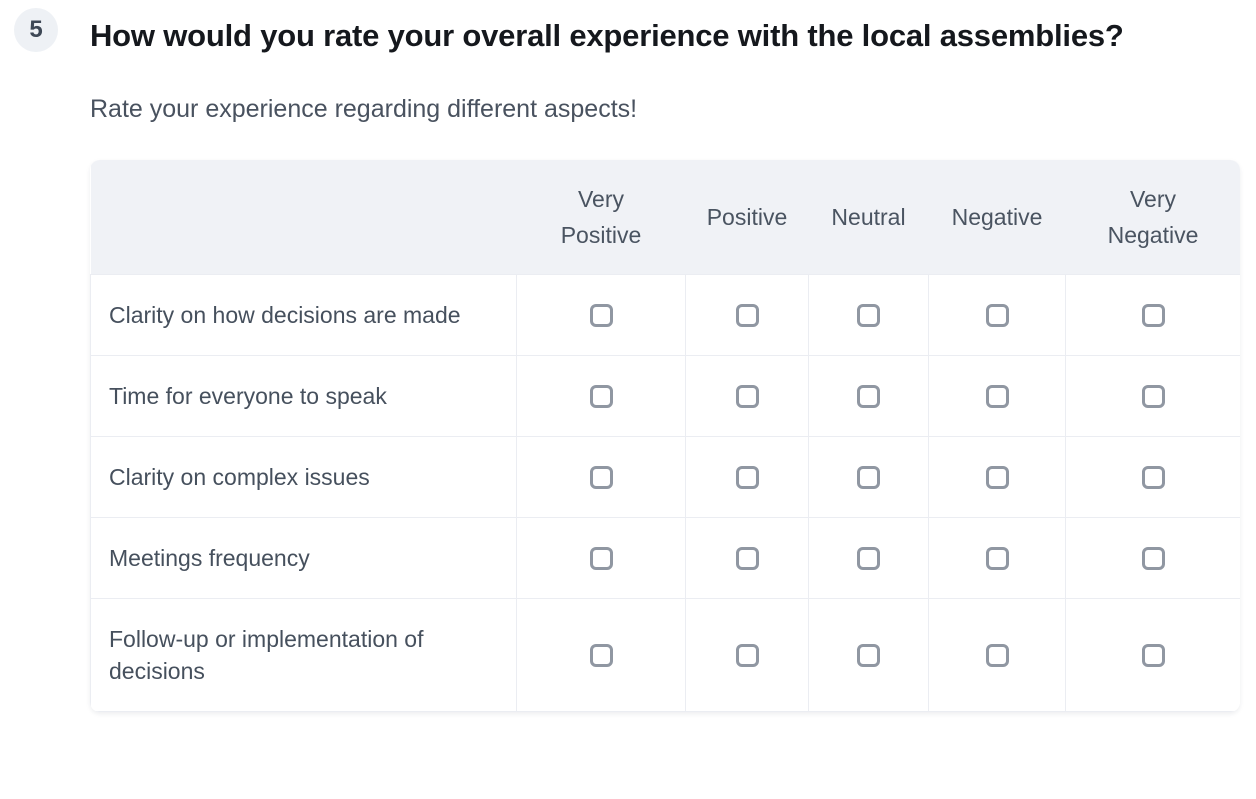 The height and width of the screenshot is (799, 1256). I want to click on checkbox-meetings-frequency-very-positive, so click(601, 558).